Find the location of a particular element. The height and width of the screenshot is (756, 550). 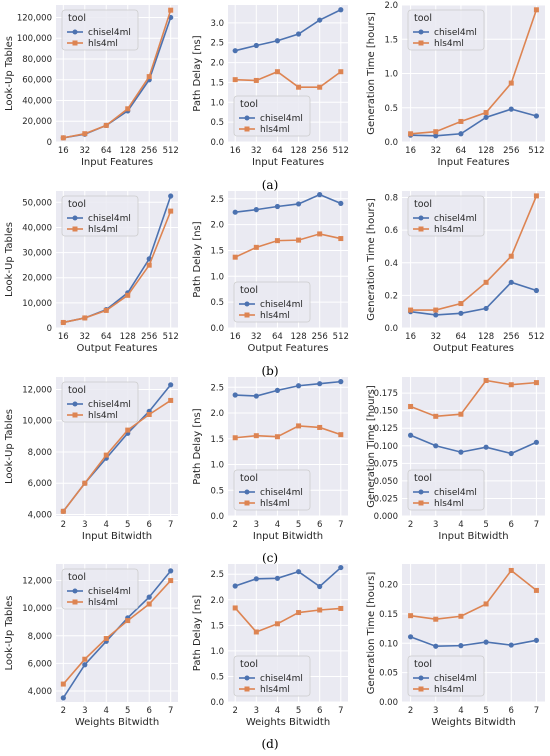

x-tick-label: 64 is located at coordinates (277, 151).